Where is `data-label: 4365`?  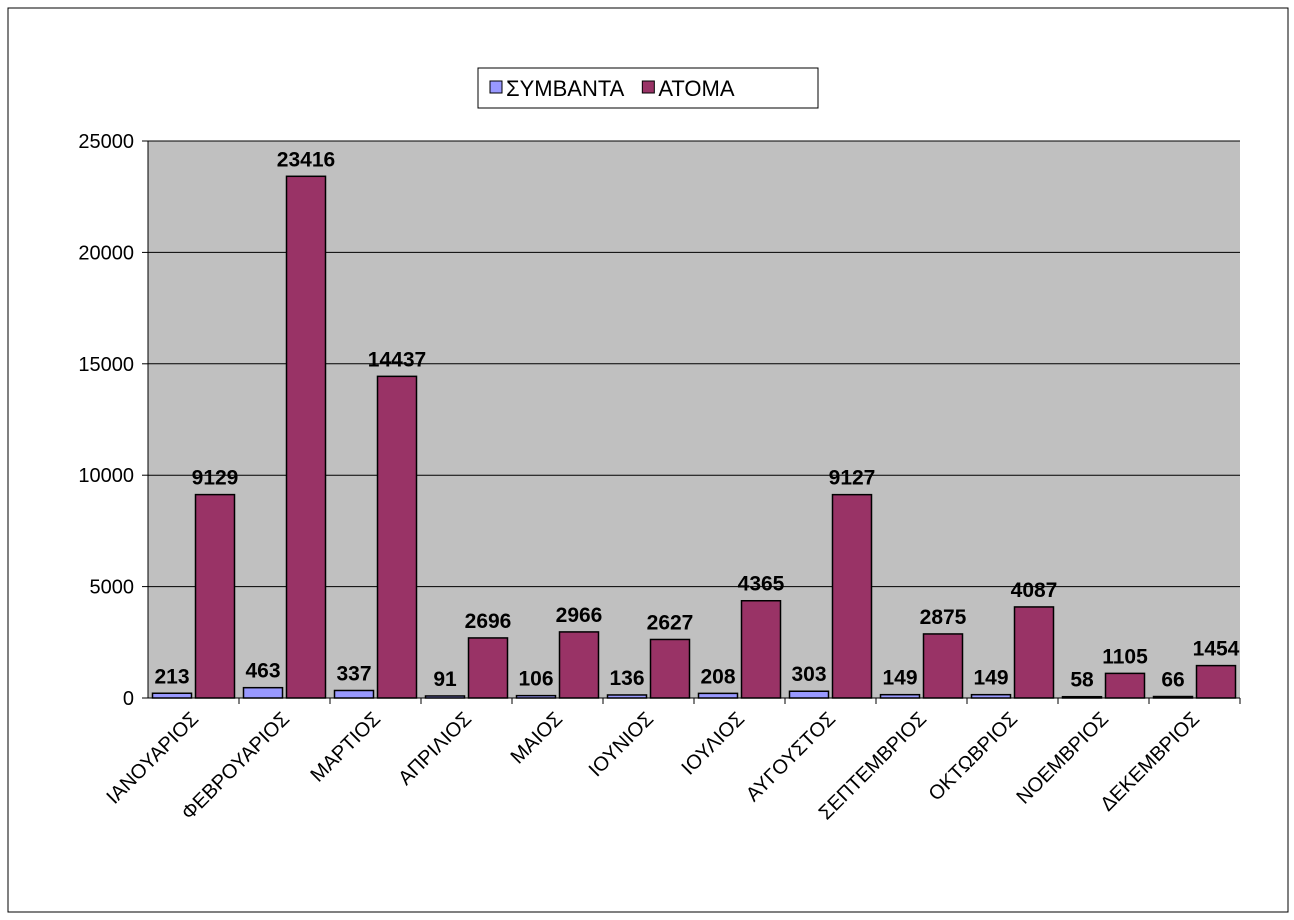 data-label: 4365 is located at coordinates (761, 584).